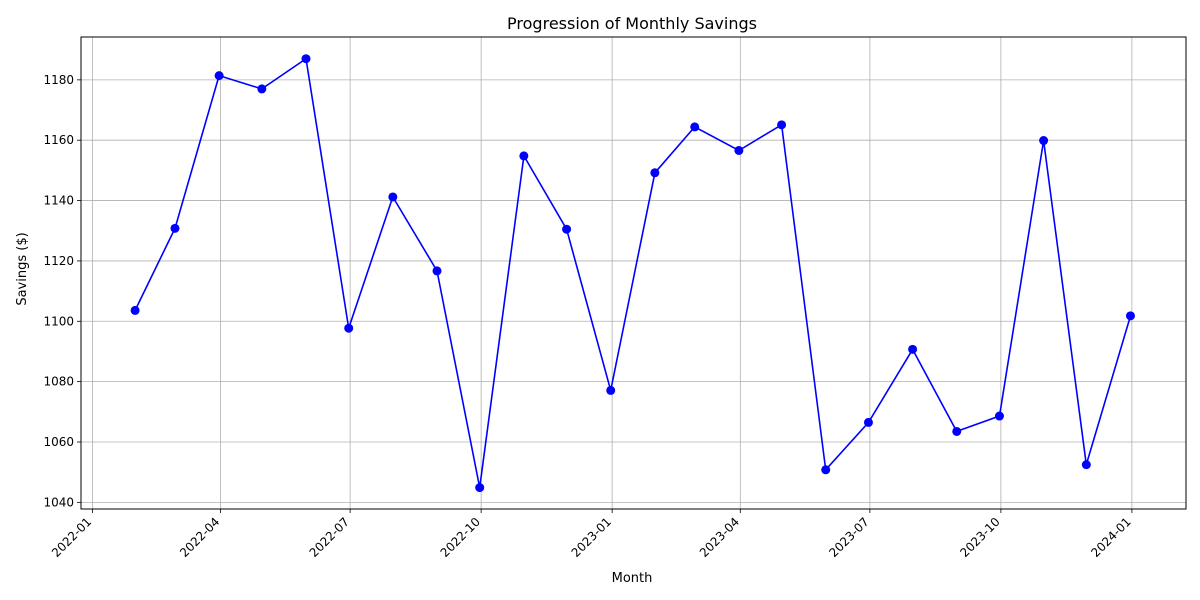  What do you see at coordinates (632, 23) in the screenshot?
I see `chart-title: Progression of Monthly Savings` at bounding box center [632, 23].